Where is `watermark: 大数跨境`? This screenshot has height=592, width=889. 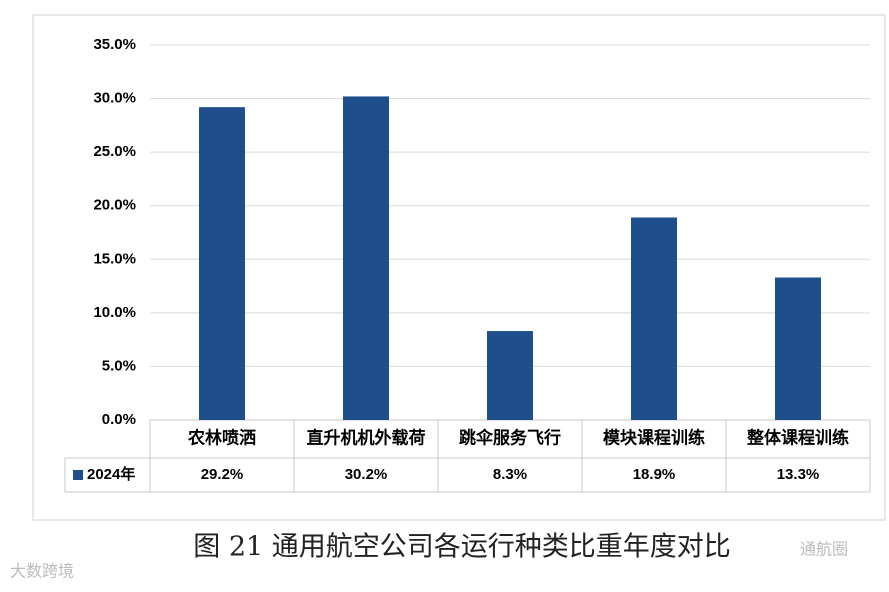
watermark: 大数跨境 is located at coordinates (42, 571).